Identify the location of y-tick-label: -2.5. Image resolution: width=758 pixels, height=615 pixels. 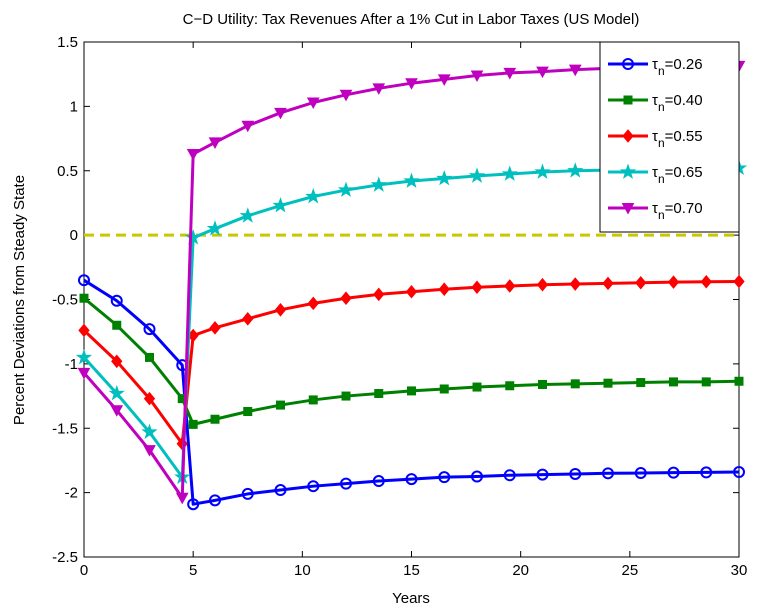
(65, 557).